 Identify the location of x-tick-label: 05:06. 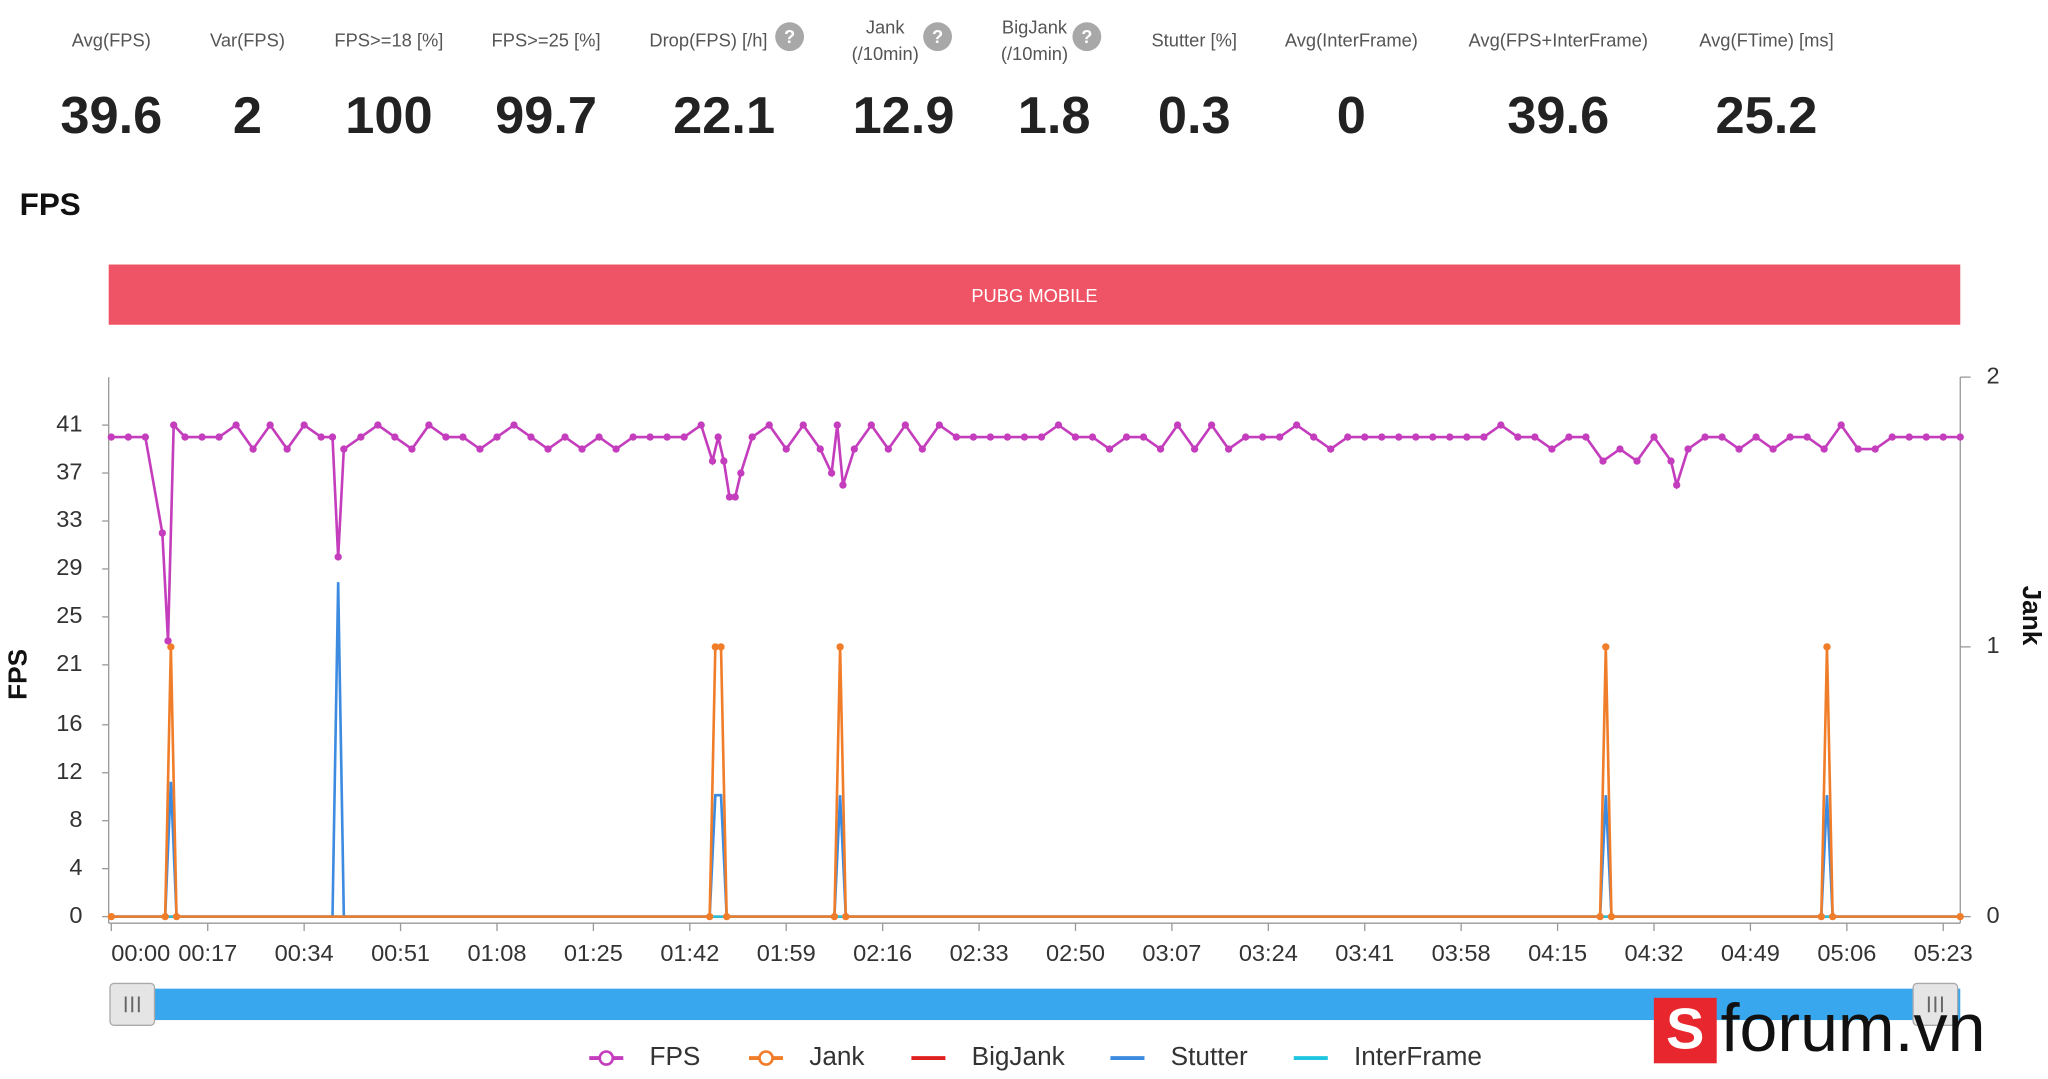
(1846, 953).